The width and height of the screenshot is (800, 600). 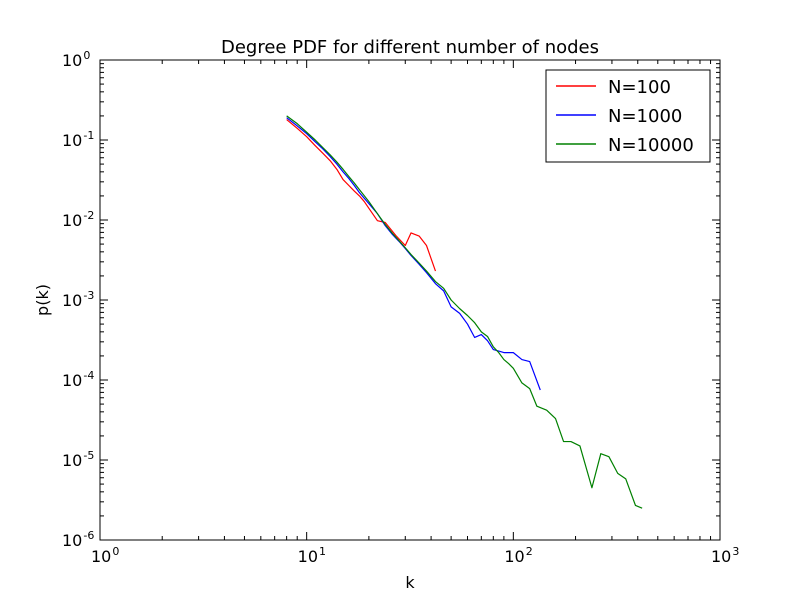 What do you see at coordinates (88, 455) in the screenshot?
I see `y-tick-exponent: -5` at bounding box center [88, 455].